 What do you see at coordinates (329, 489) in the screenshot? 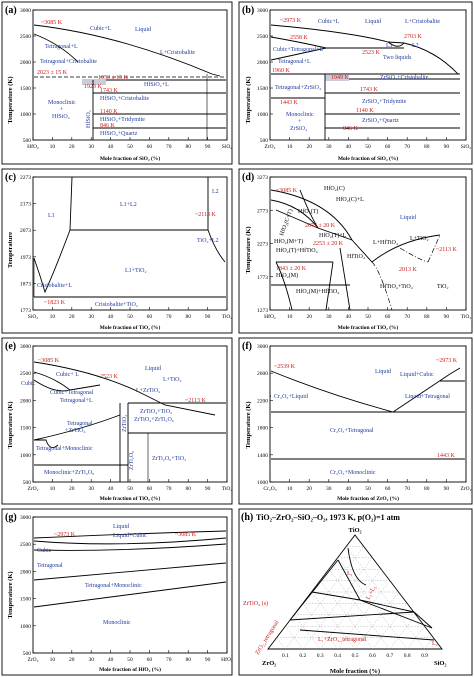
I see `panel-f-xtick-label: 30` at bounding box center [329, 489].